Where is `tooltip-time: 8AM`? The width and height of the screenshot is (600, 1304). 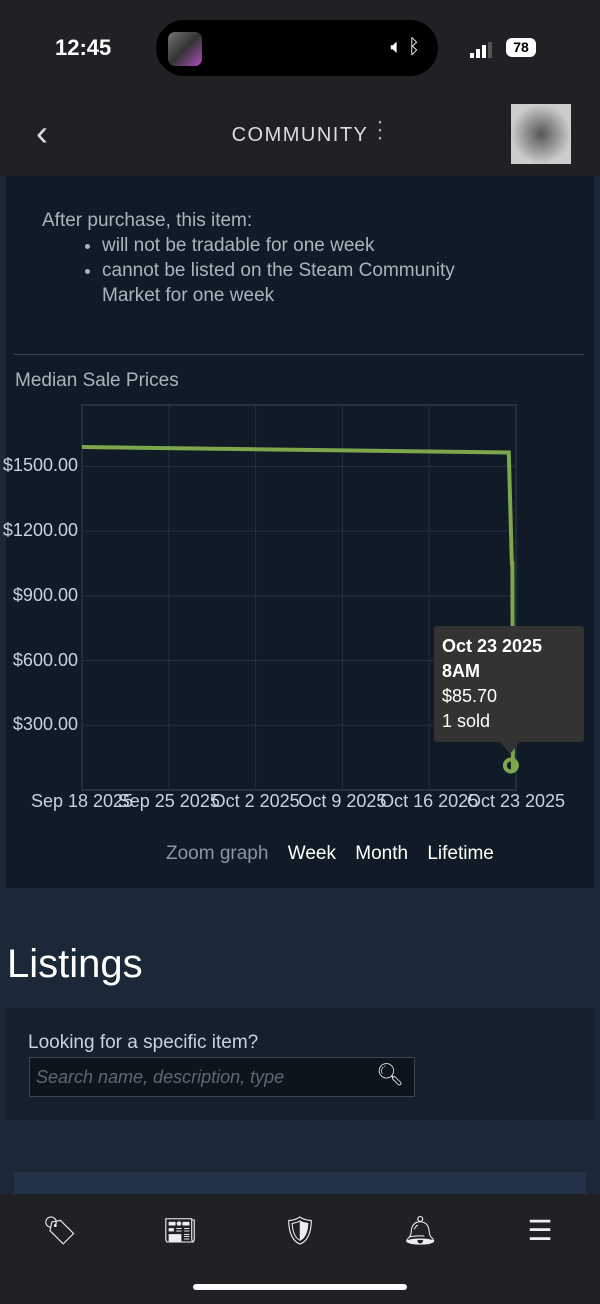
tooltip-time: 8AM is located at coordinates (461, 671).